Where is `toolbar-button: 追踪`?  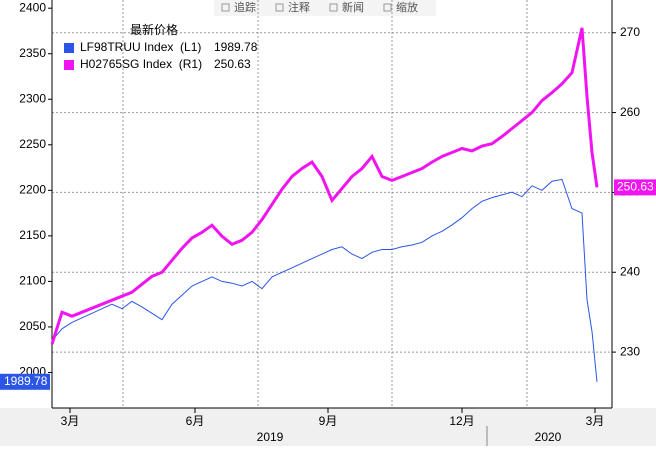
toolbar-button: 追踪 is located at coordinates (245, 7).